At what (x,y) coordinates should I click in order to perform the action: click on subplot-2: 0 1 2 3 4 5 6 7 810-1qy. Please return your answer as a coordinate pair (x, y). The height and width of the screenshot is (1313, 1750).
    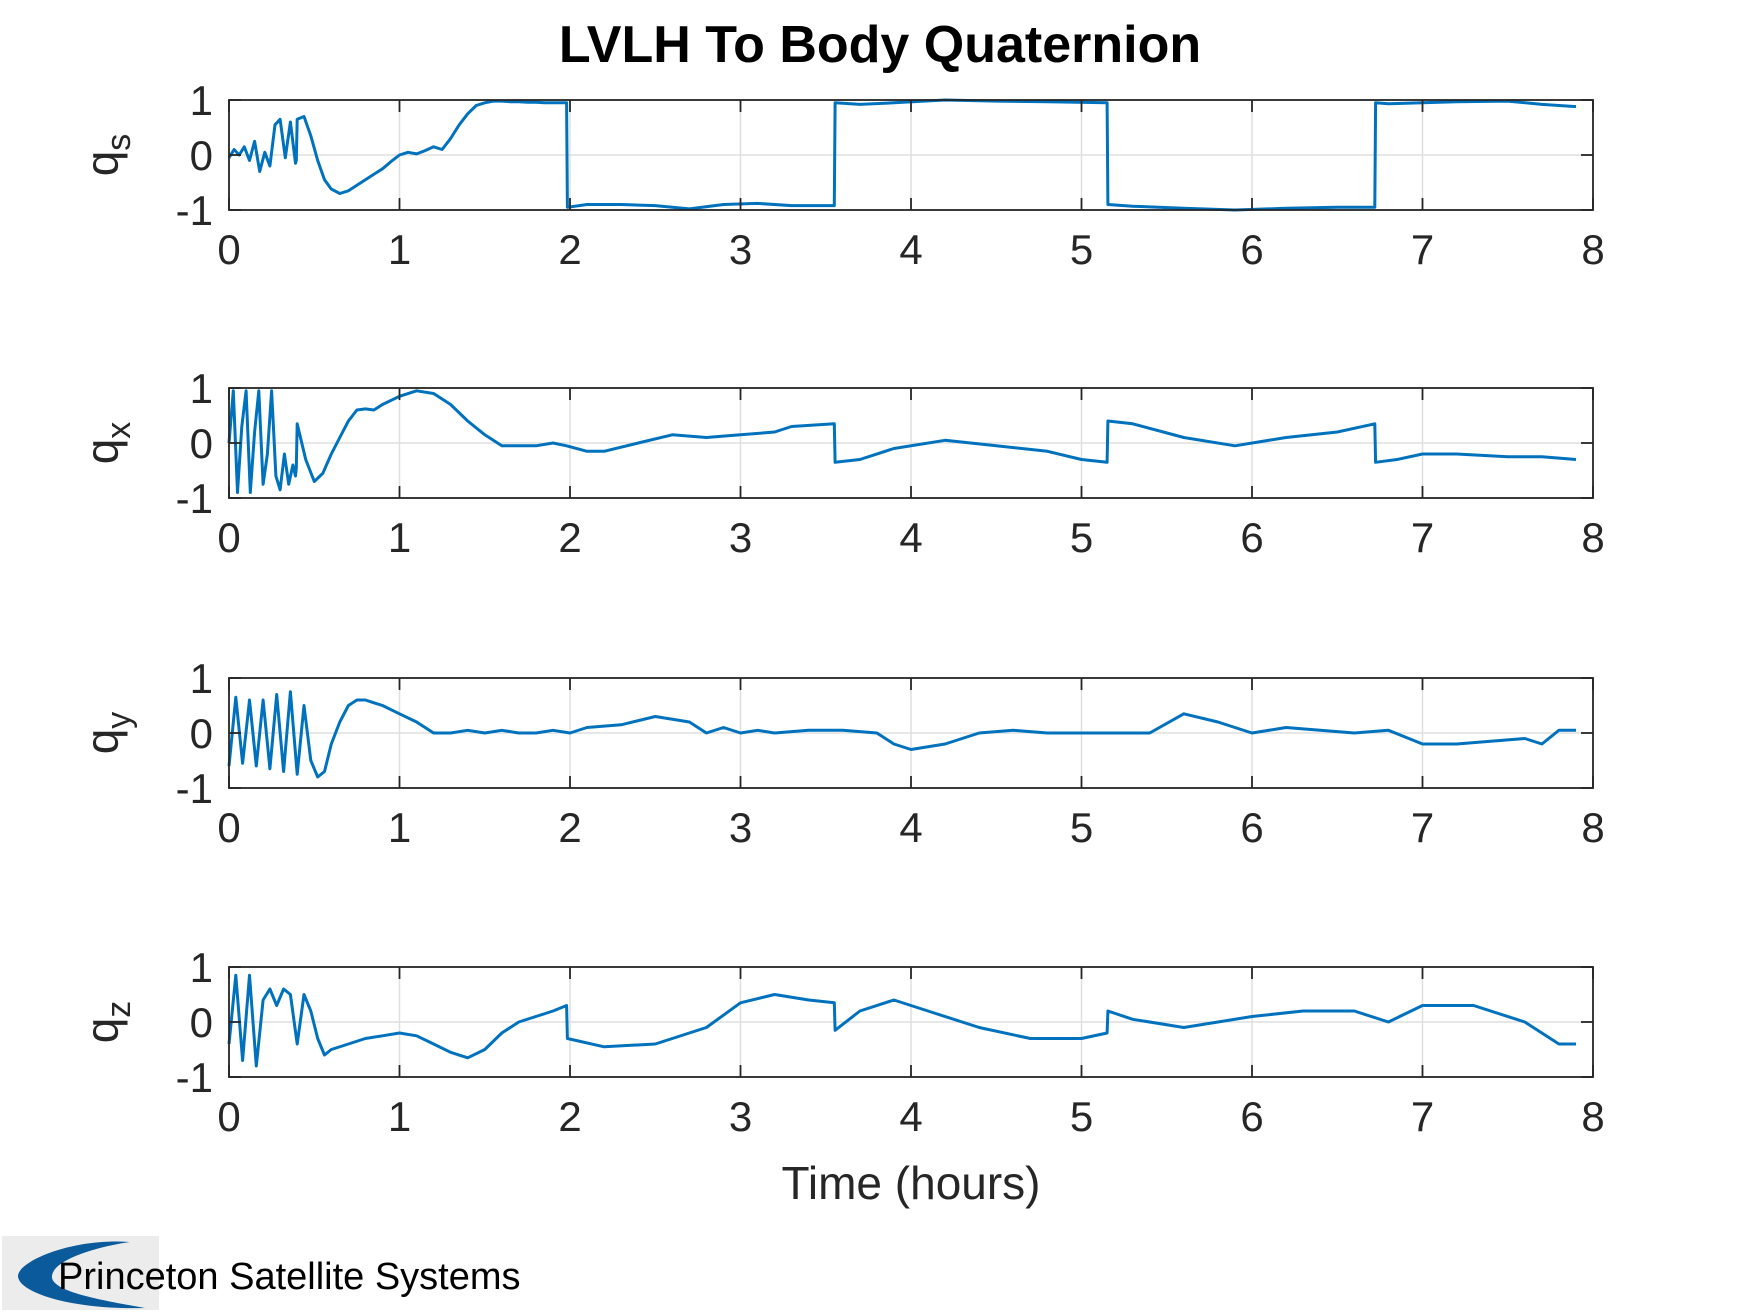
    Looking at the image, I should click on (840, 753).